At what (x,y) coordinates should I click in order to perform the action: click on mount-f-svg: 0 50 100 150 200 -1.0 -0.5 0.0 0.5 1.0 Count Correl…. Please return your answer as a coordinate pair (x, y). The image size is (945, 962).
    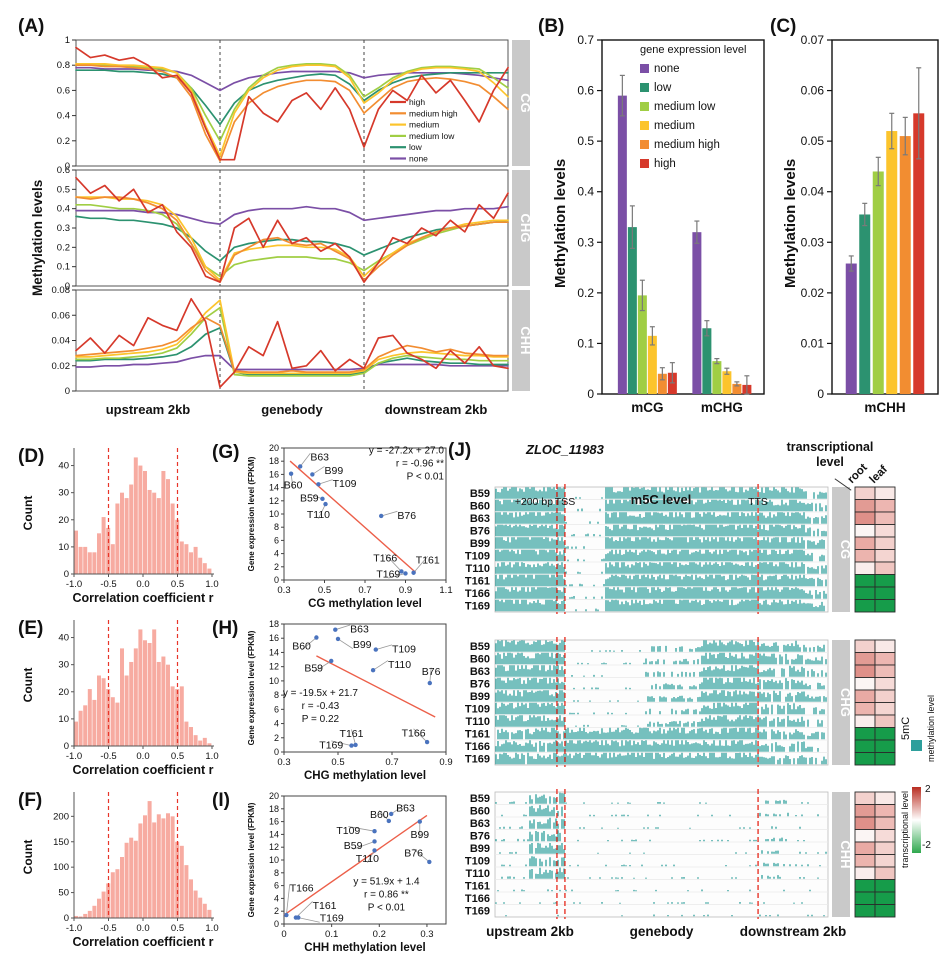
    Looking at the image, I should click on (120, 870).